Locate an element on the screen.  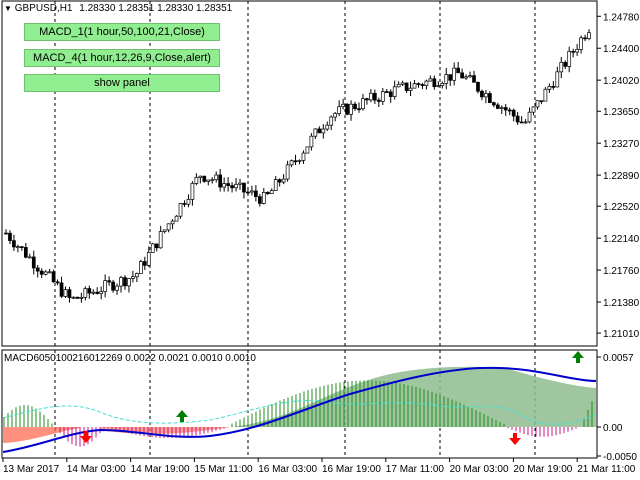
time-tick-label: 21 Mar 11:00 is located at coordinates (606, 469).